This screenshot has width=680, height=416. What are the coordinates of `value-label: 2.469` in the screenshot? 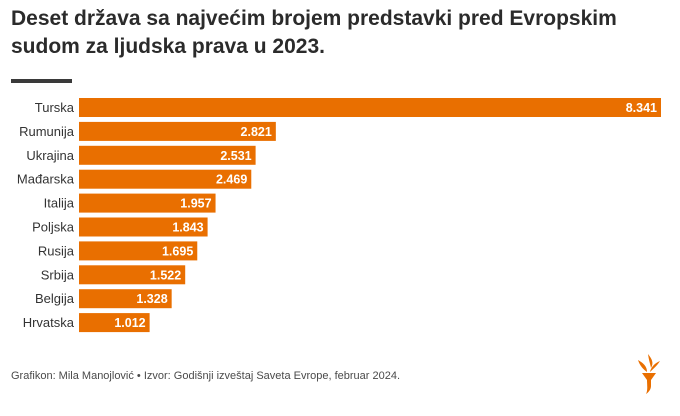 It's located at (231, 180).